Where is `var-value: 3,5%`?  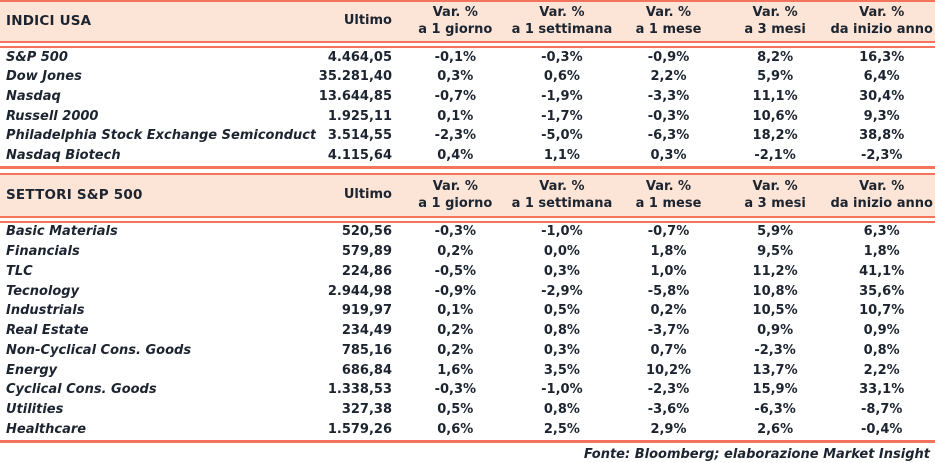 var-value: 3,5% is located at coordinates (561, 370).